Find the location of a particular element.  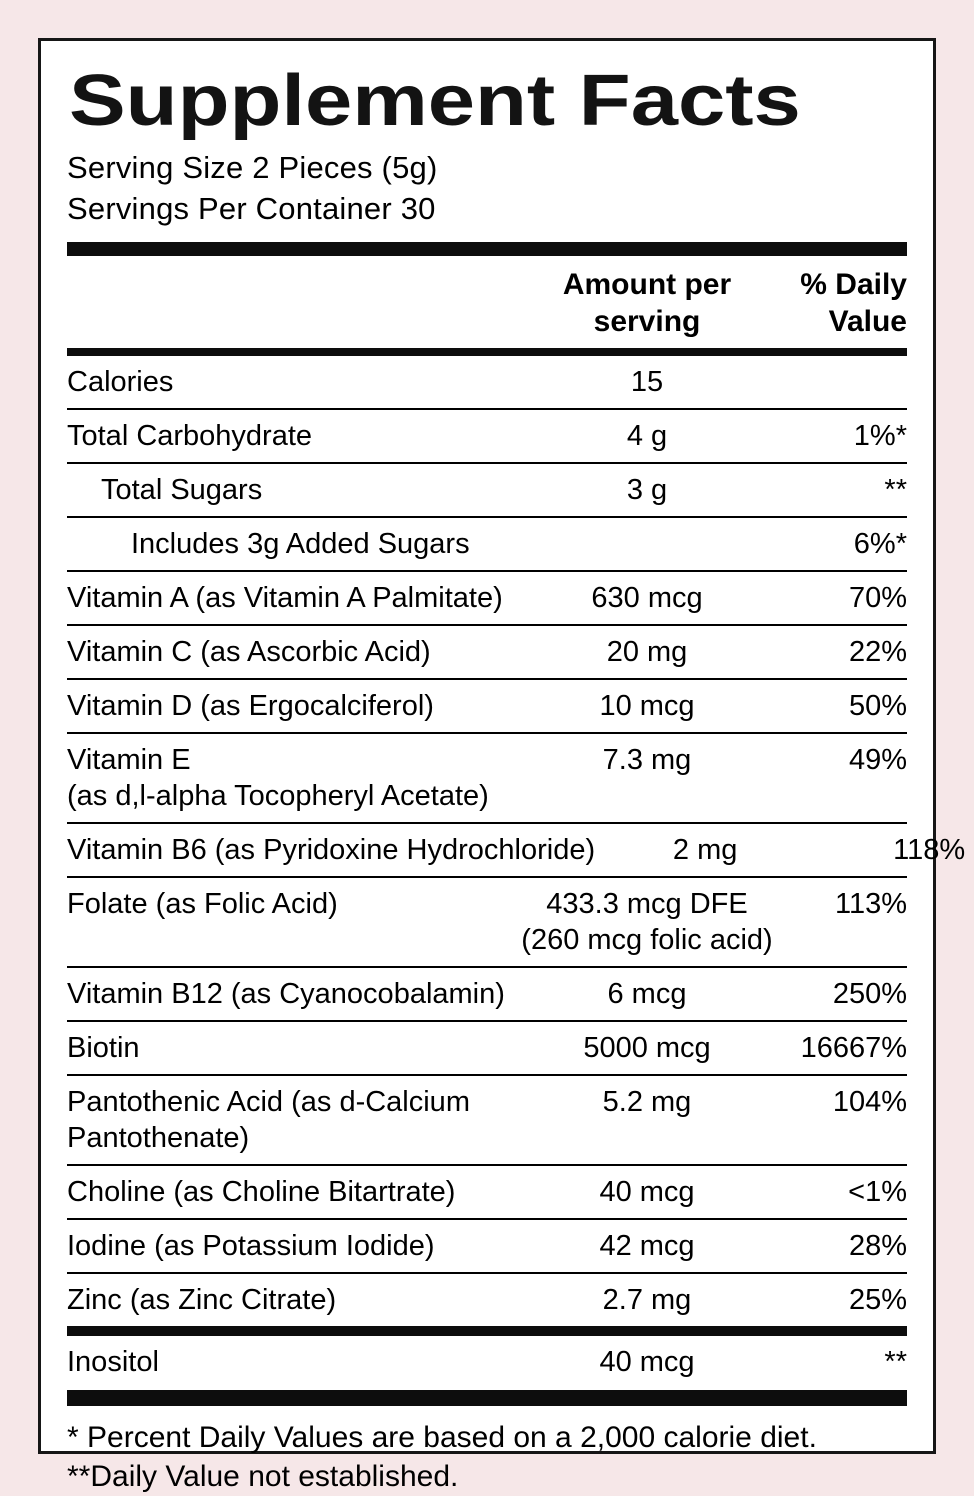

nutrient-amount-line: 6 mcg is located at coordinates (647, 994).